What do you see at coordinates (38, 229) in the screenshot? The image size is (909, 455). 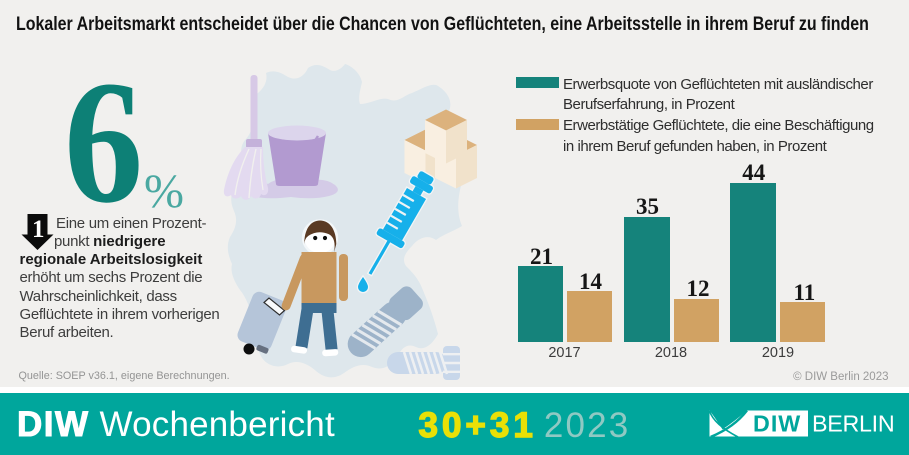 I see `svg-text: 1` at bounding box center [38, 229].